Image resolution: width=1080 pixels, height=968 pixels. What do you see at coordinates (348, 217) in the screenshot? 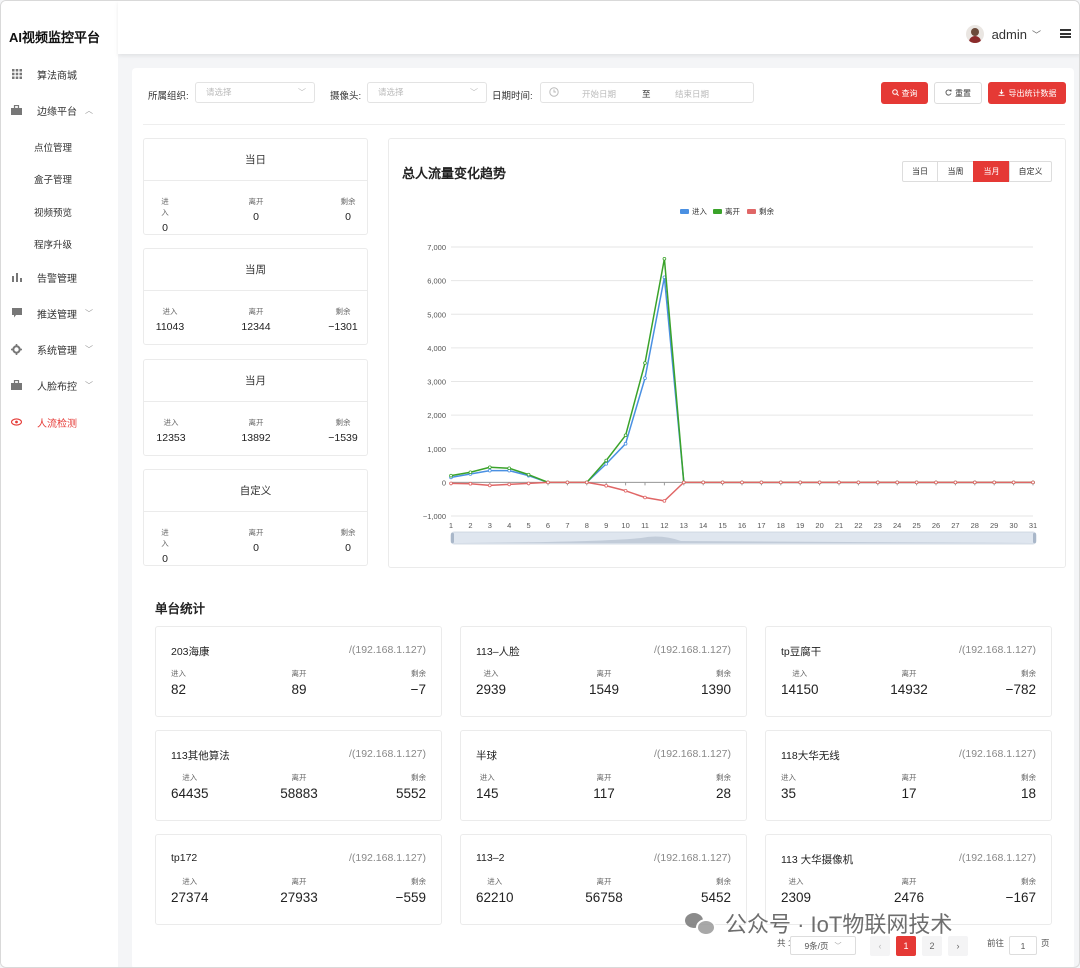
I see `rest-value: 0` at bounding box center [348, 217].